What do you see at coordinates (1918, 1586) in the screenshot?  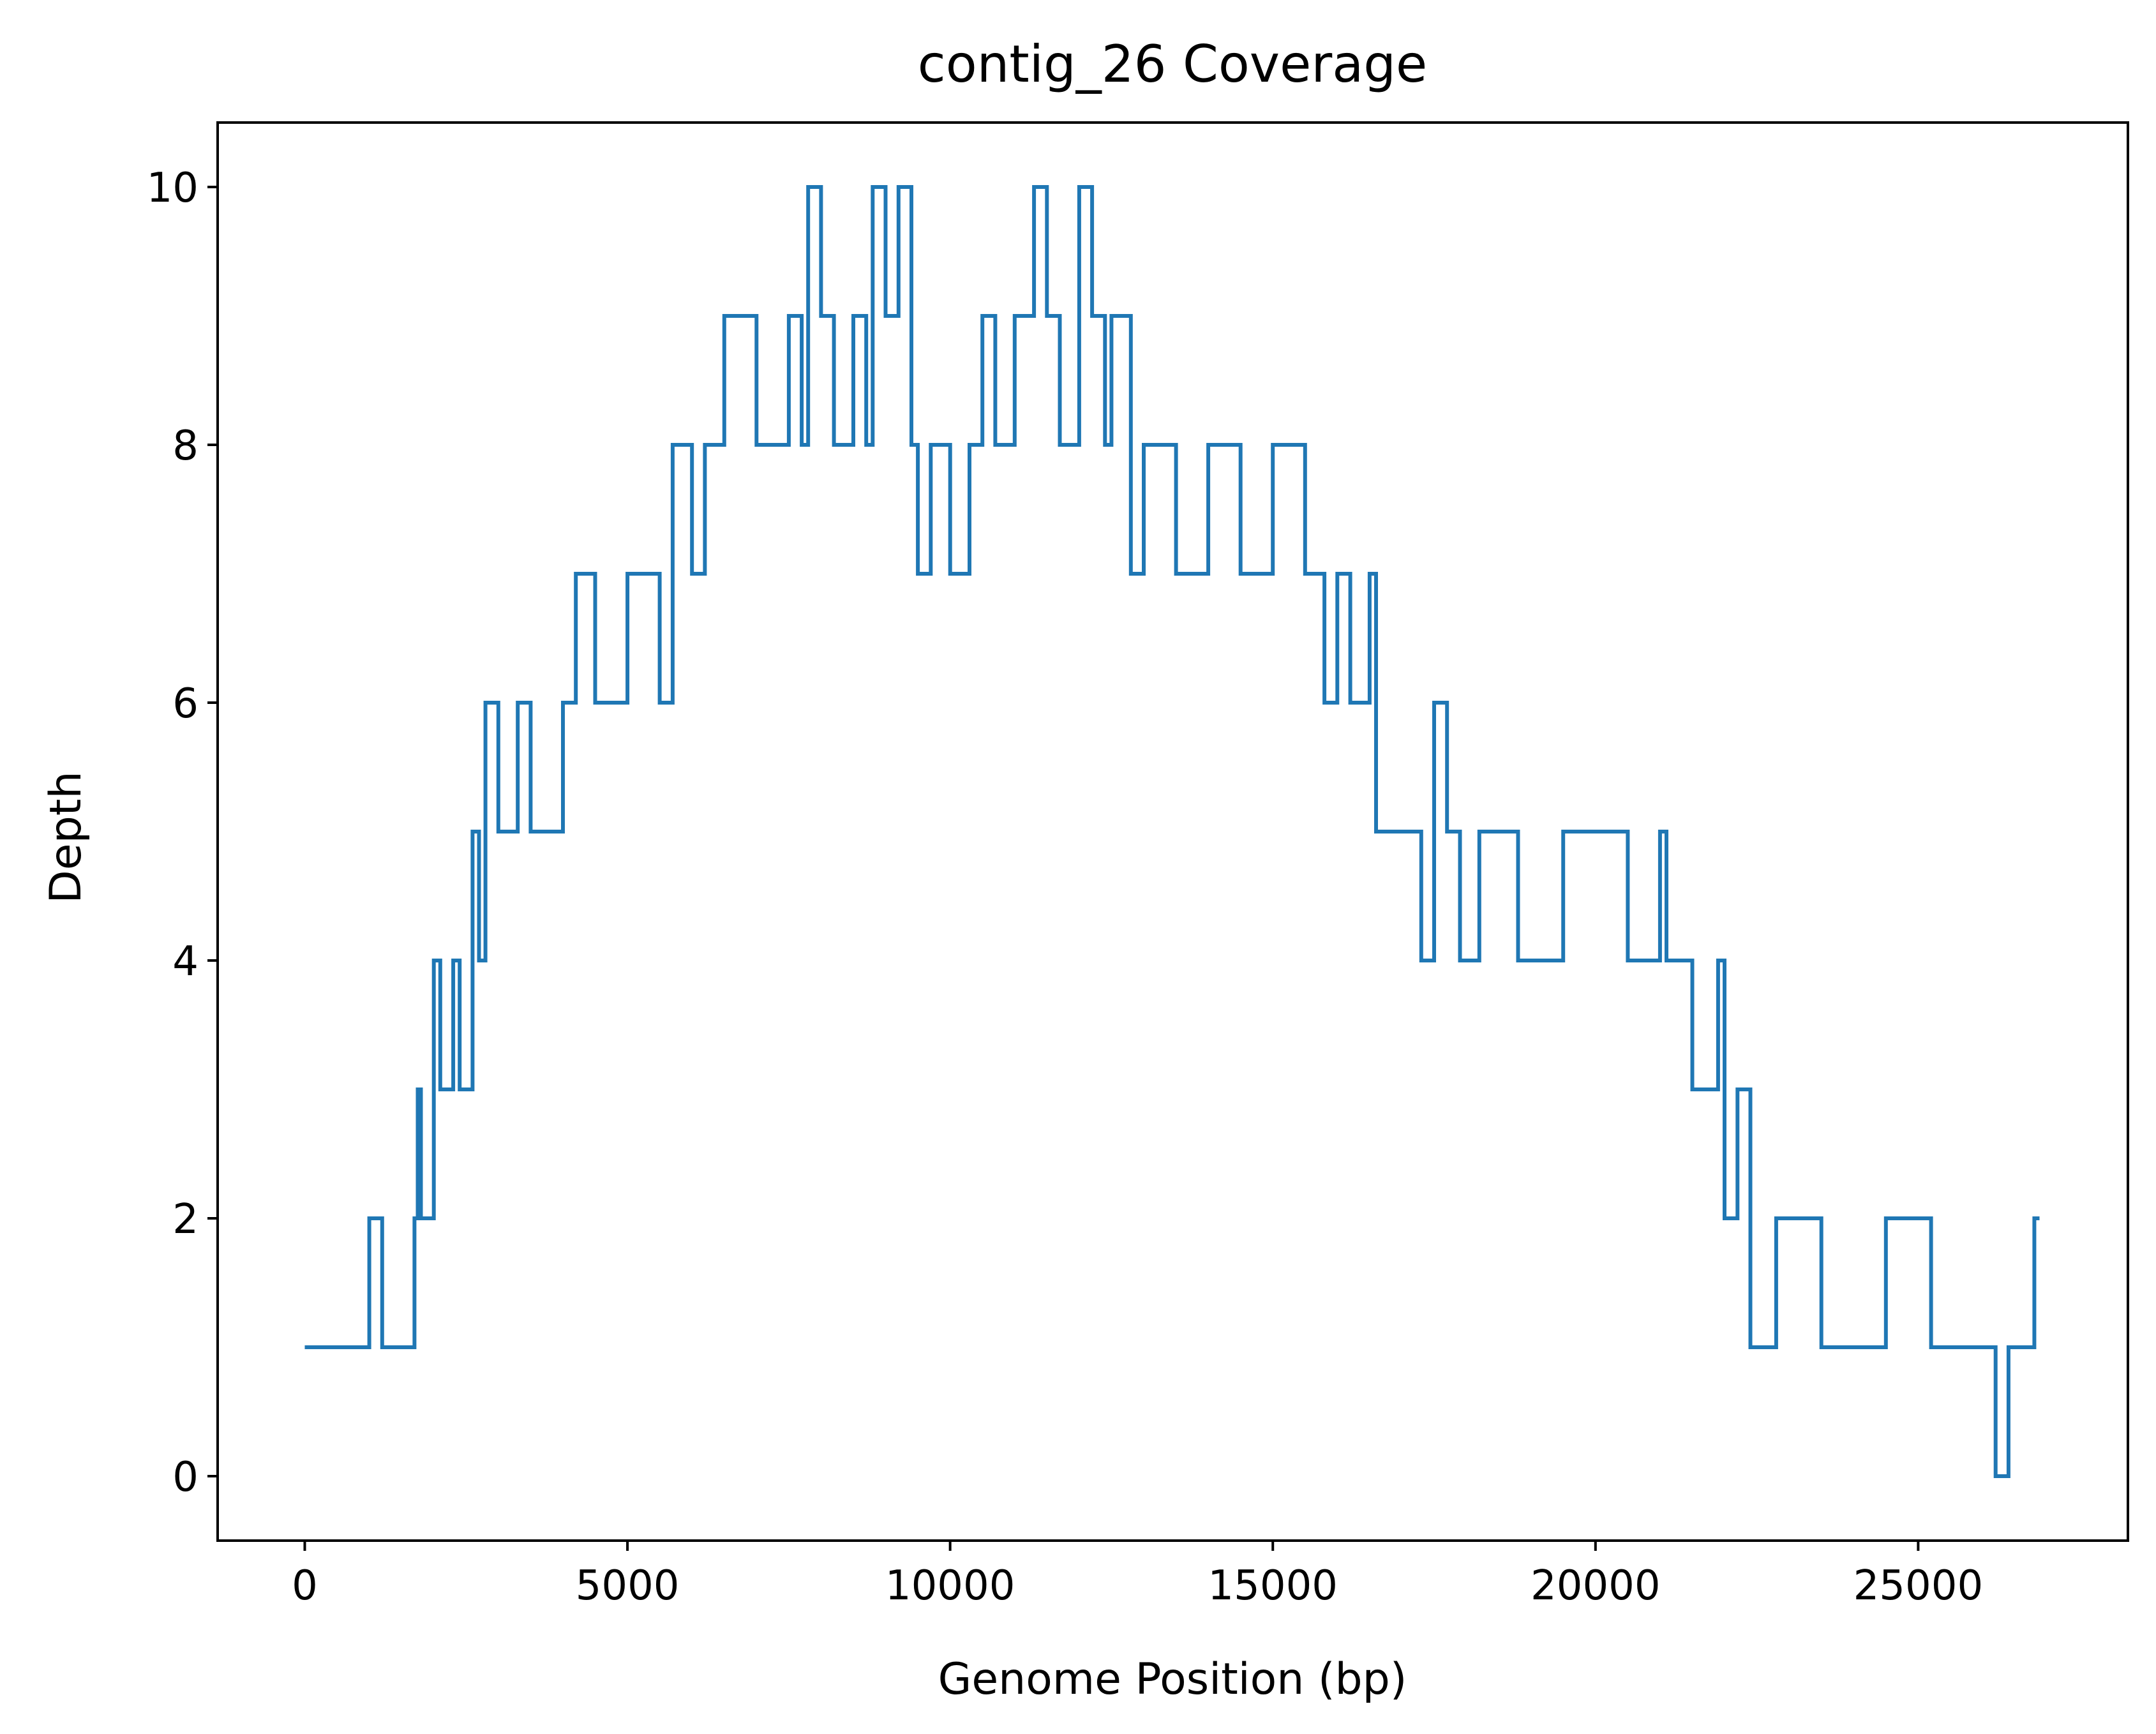 I see `x-tick-label: 25000` at bounding box center [1918, 1586].